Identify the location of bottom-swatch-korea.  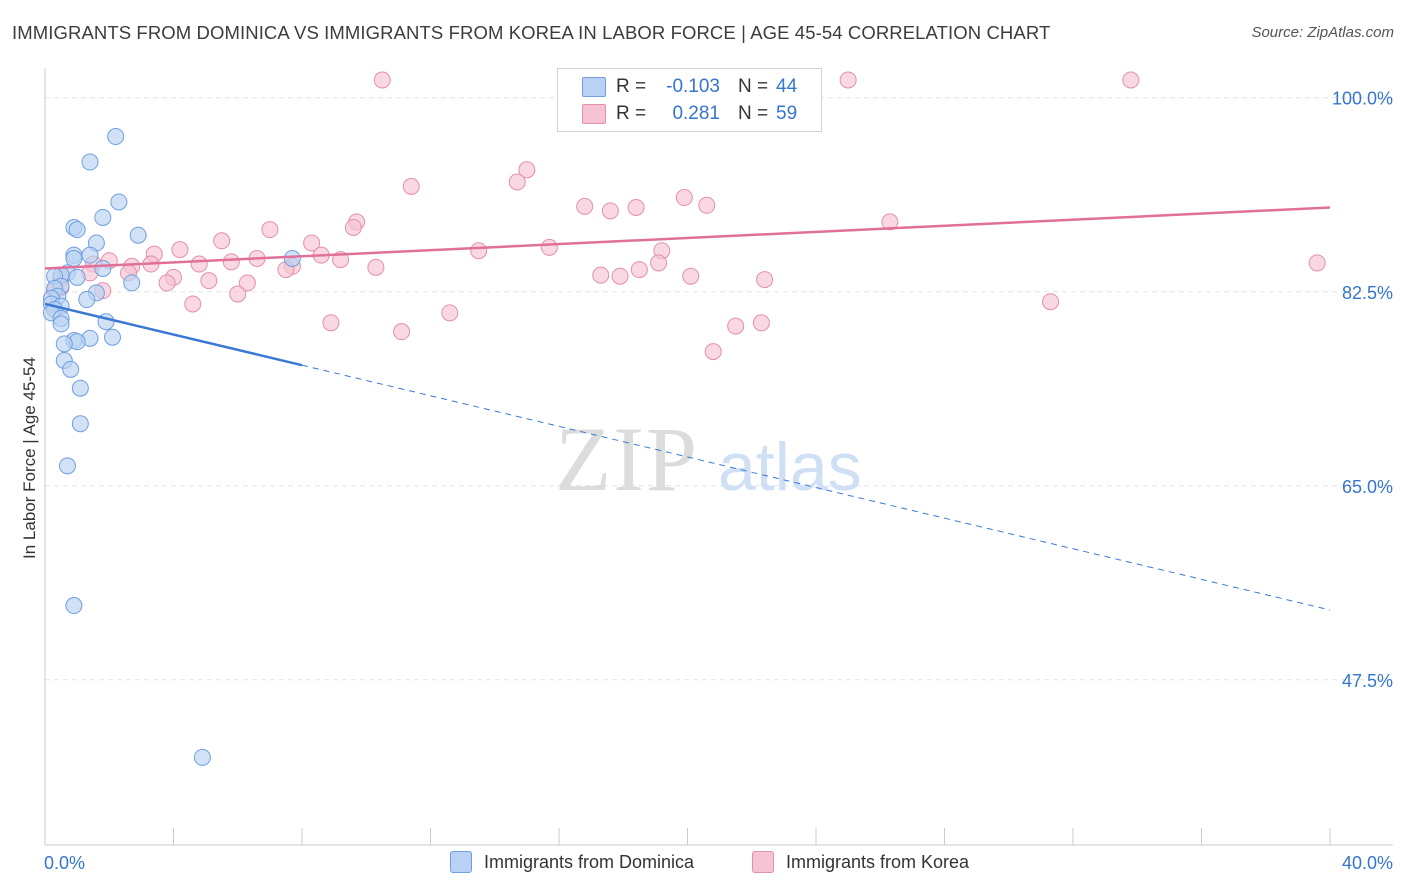
(763, 862).